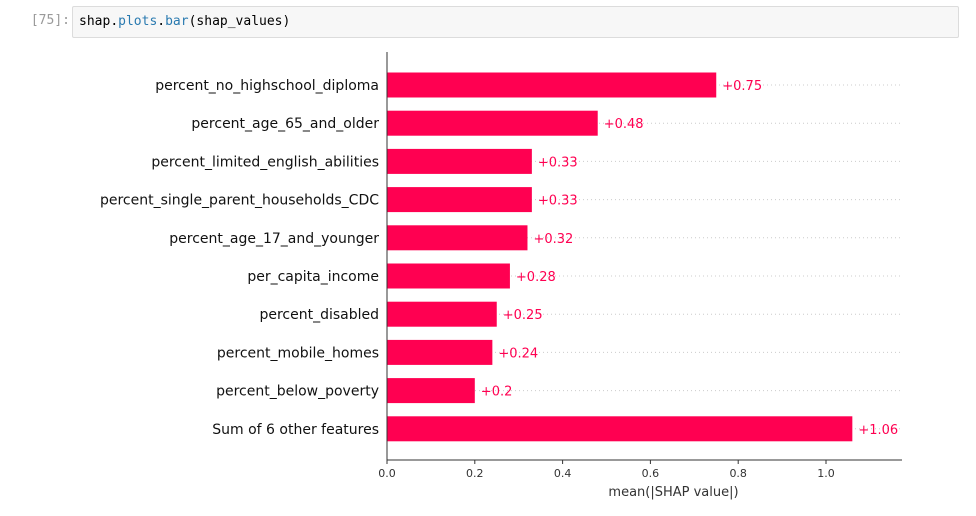 This screenshot has width=976, height=516. What do you see at coordinates (742, 86) in the screenshot?
I see `value-label: +0.75` at bounding box center [742, 86].